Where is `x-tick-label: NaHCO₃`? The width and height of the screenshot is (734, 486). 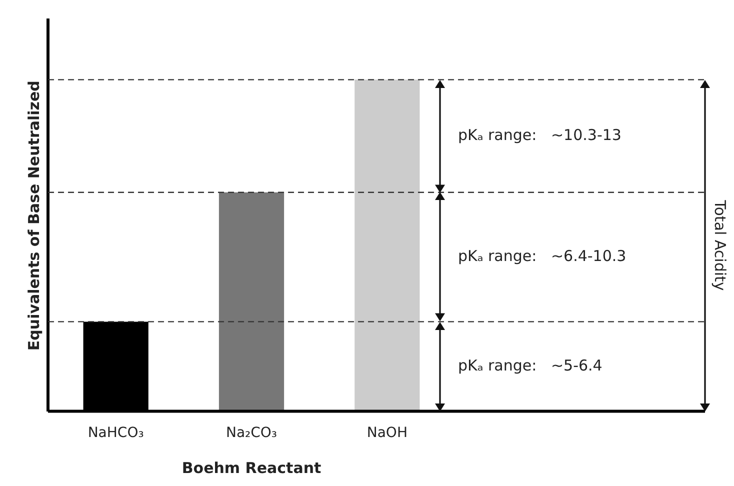
x-tick-label: NaHCO₃ is located at coordinates (116, 433).